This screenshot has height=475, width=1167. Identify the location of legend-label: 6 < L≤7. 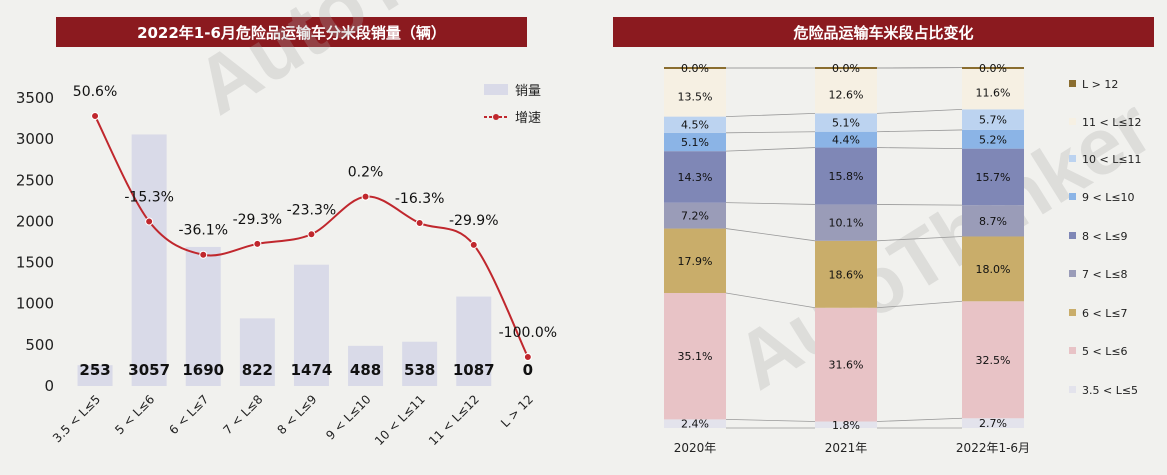
(1105, 313).